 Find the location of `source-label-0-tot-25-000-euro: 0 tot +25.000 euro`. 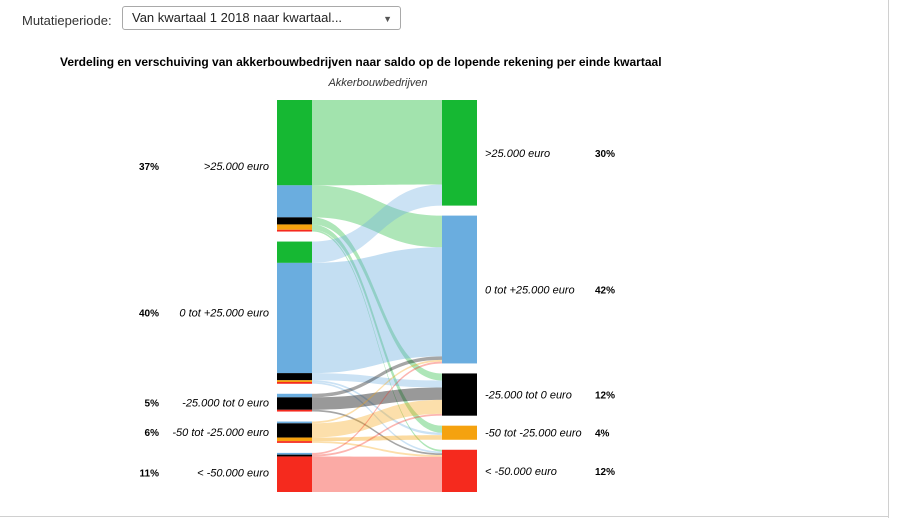

source-label-0-tot-25-000-euro: 0 tot +25.000 euro is located at coordinates (224, 314).